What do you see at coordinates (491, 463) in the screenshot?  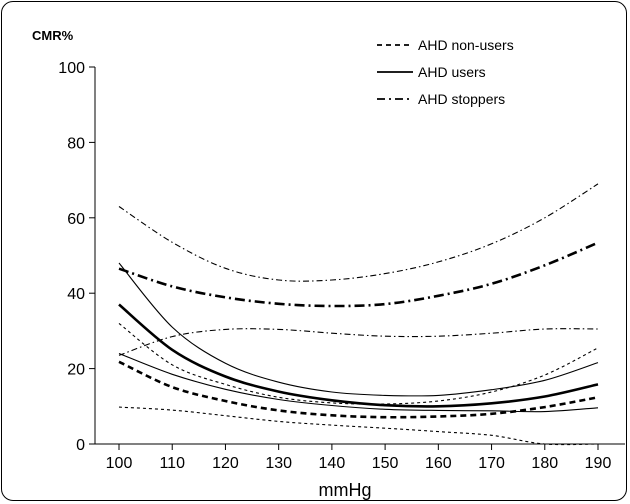 I see `x-tick-label: 170` at bounding box center [491, 463].